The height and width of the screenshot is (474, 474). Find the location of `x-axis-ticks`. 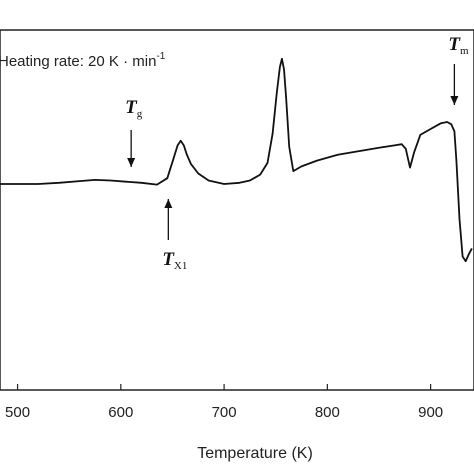

x-axis-ticks is located at coordinates (224, 387).